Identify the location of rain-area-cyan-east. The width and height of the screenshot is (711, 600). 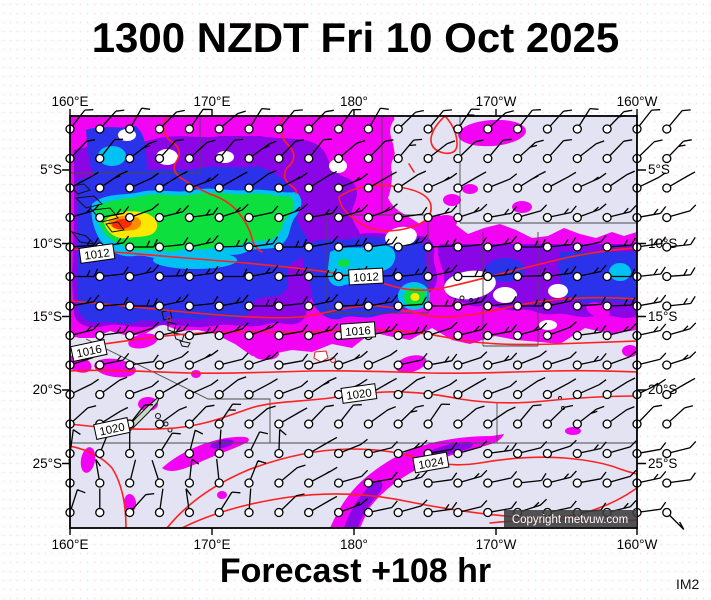
(620, 272).